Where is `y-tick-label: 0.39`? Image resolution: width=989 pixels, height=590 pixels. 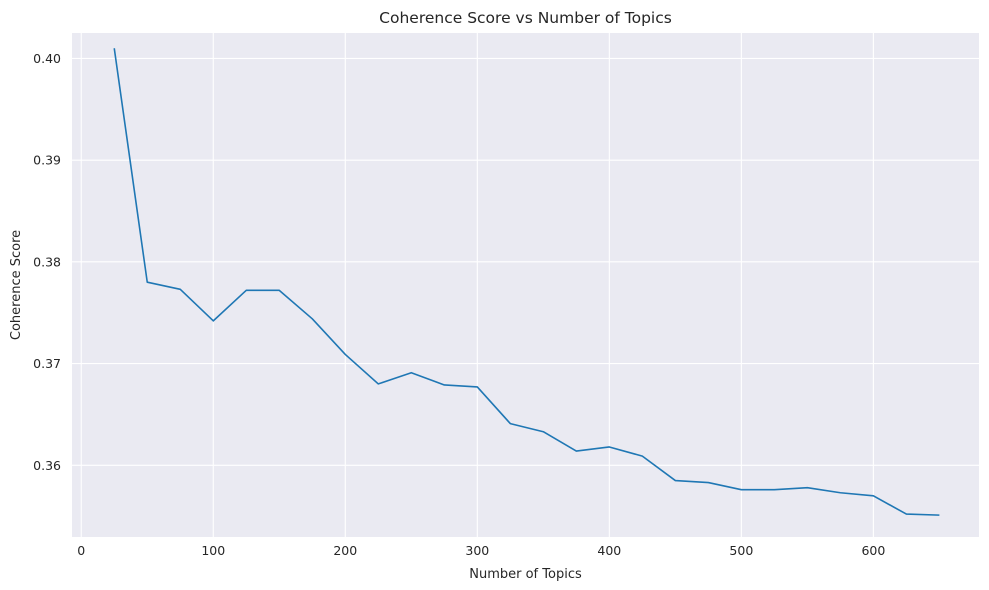 y-tick-label: 0.39 is located at coordinates (47, 160).